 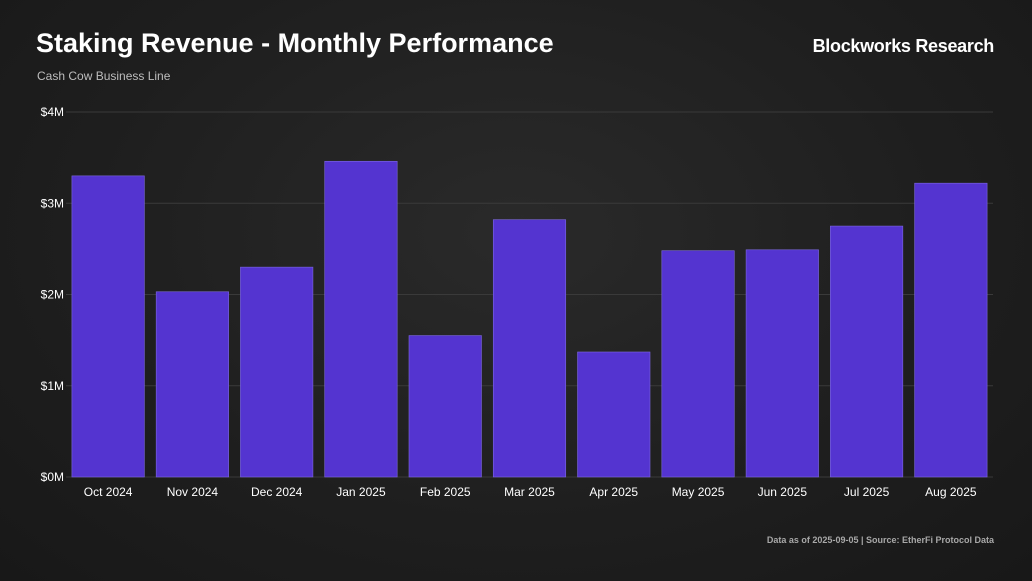 I want to click on y-tick-label: $2M, so click(x=52, y=295).